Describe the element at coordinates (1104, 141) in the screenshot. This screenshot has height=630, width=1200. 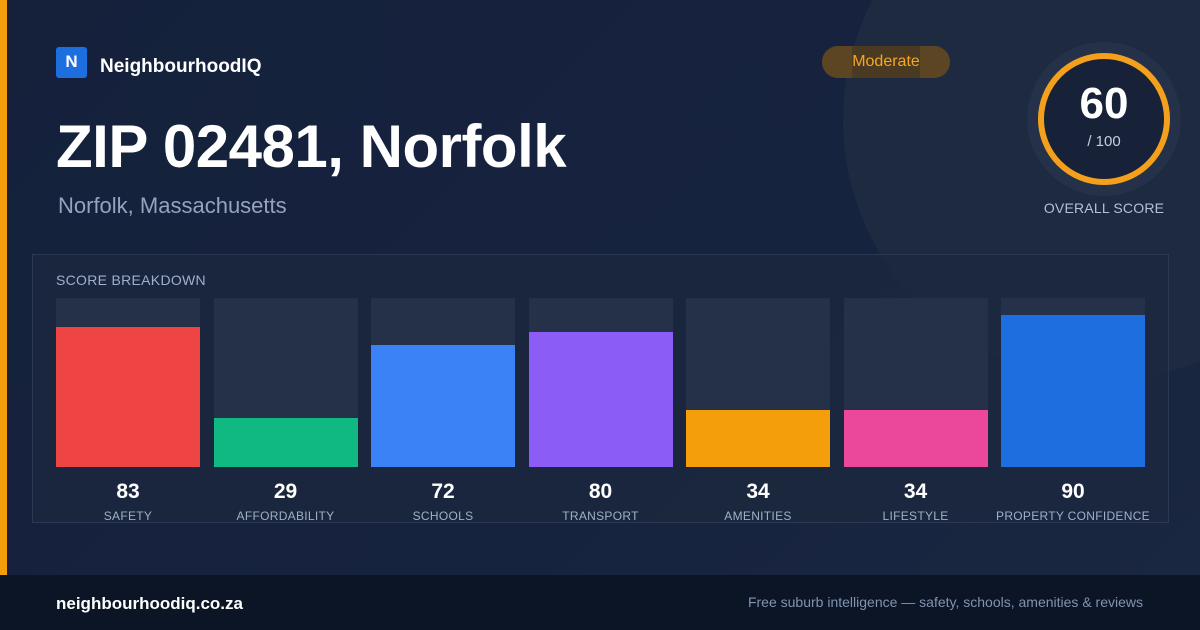
I see `overall-score-max: / 100` at that location.